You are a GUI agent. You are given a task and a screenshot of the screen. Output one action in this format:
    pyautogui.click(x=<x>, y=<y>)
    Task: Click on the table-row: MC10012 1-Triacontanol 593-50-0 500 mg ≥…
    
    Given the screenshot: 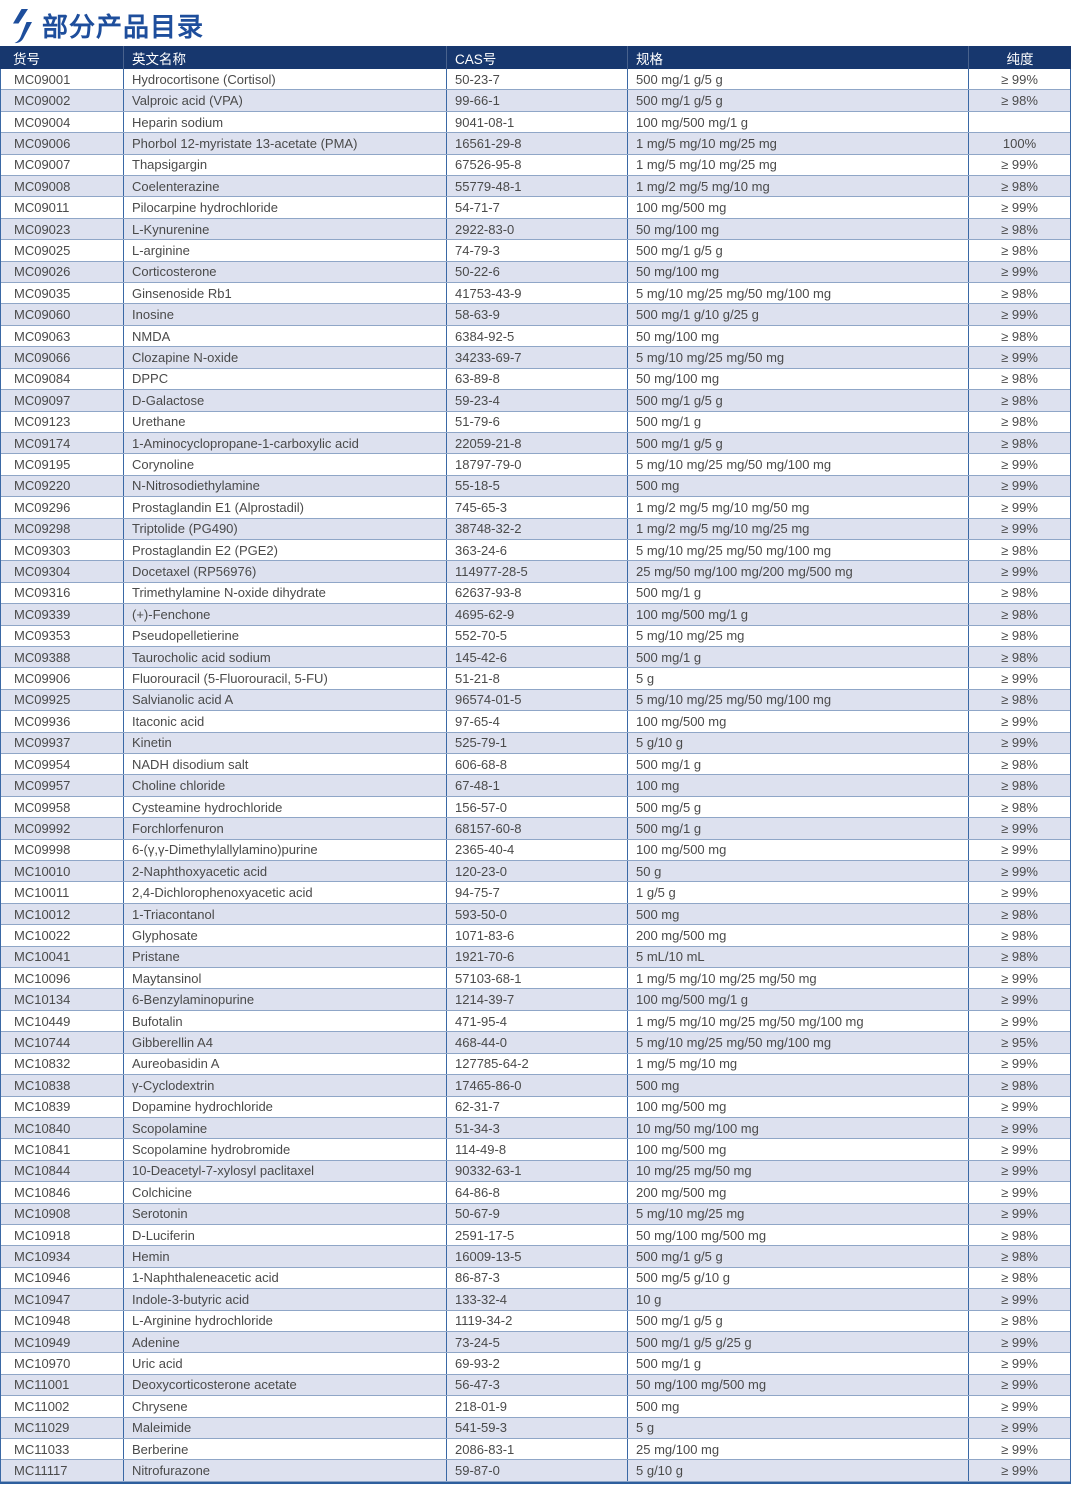 What is the action you would take?
    pyautogui.click(x=535, y=914)
    